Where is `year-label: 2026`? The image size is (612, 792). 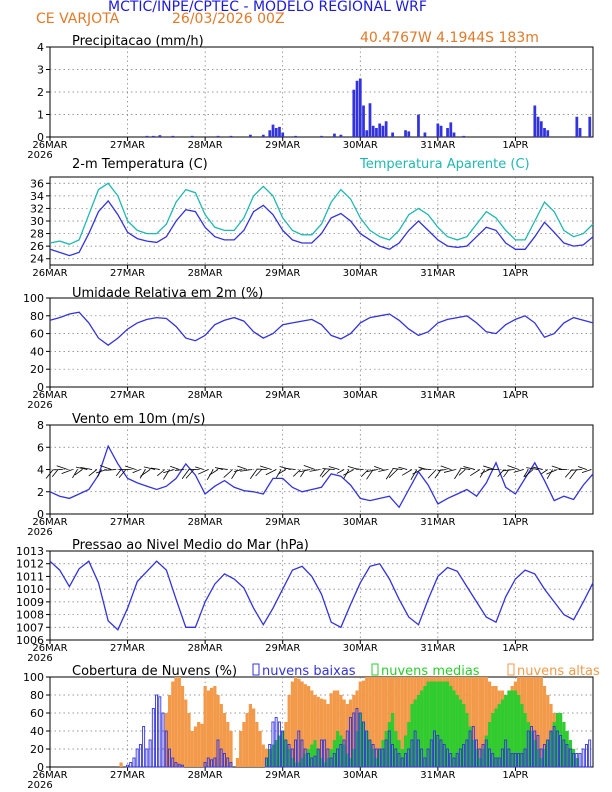
year-label: 2026 is located at coordinates (39, 785).